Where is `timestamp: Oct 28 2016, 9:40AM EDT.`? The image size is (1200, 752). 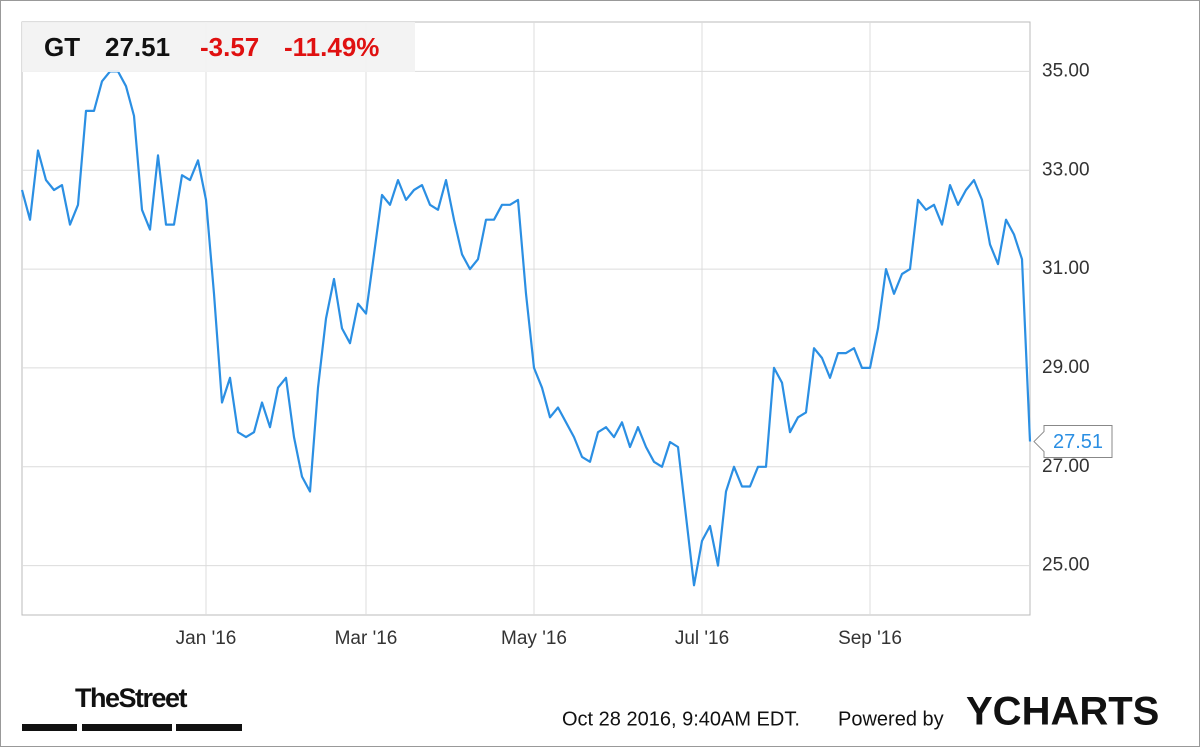
timestamp: Oct 28 2016, 9:40AM EDT. is located at coordinates (681, 719).